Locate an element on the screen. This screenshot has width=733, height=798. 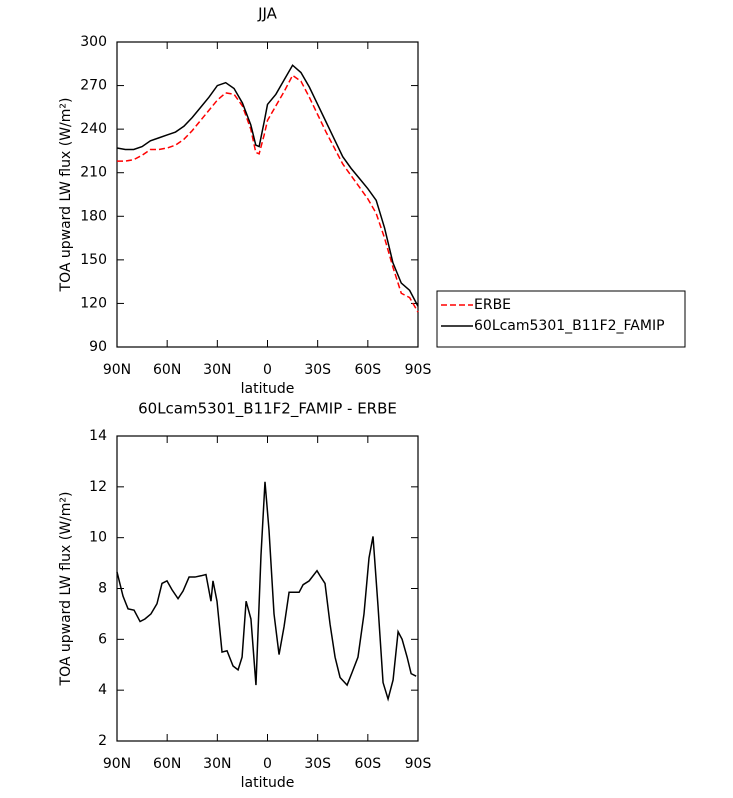
legend-label: ERBE is located at coordinates (492, 305).